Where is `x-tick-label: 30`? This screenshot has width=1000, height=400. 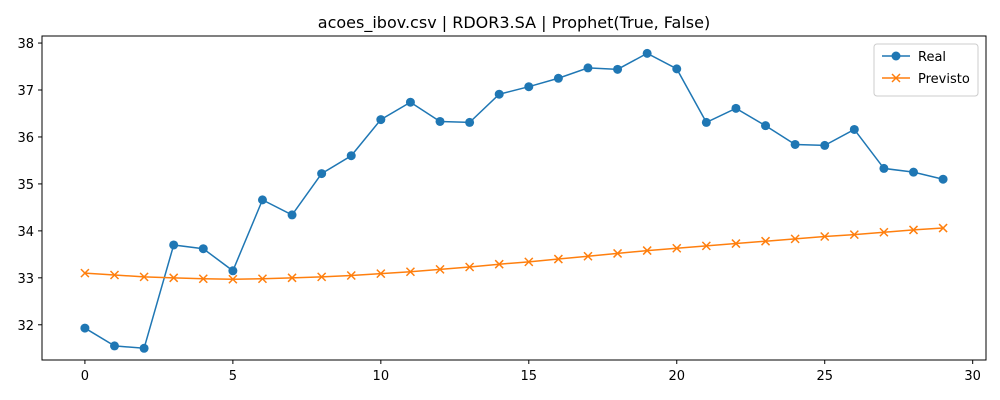
x-tick-label: 30 is located at coordinates (972, 376).